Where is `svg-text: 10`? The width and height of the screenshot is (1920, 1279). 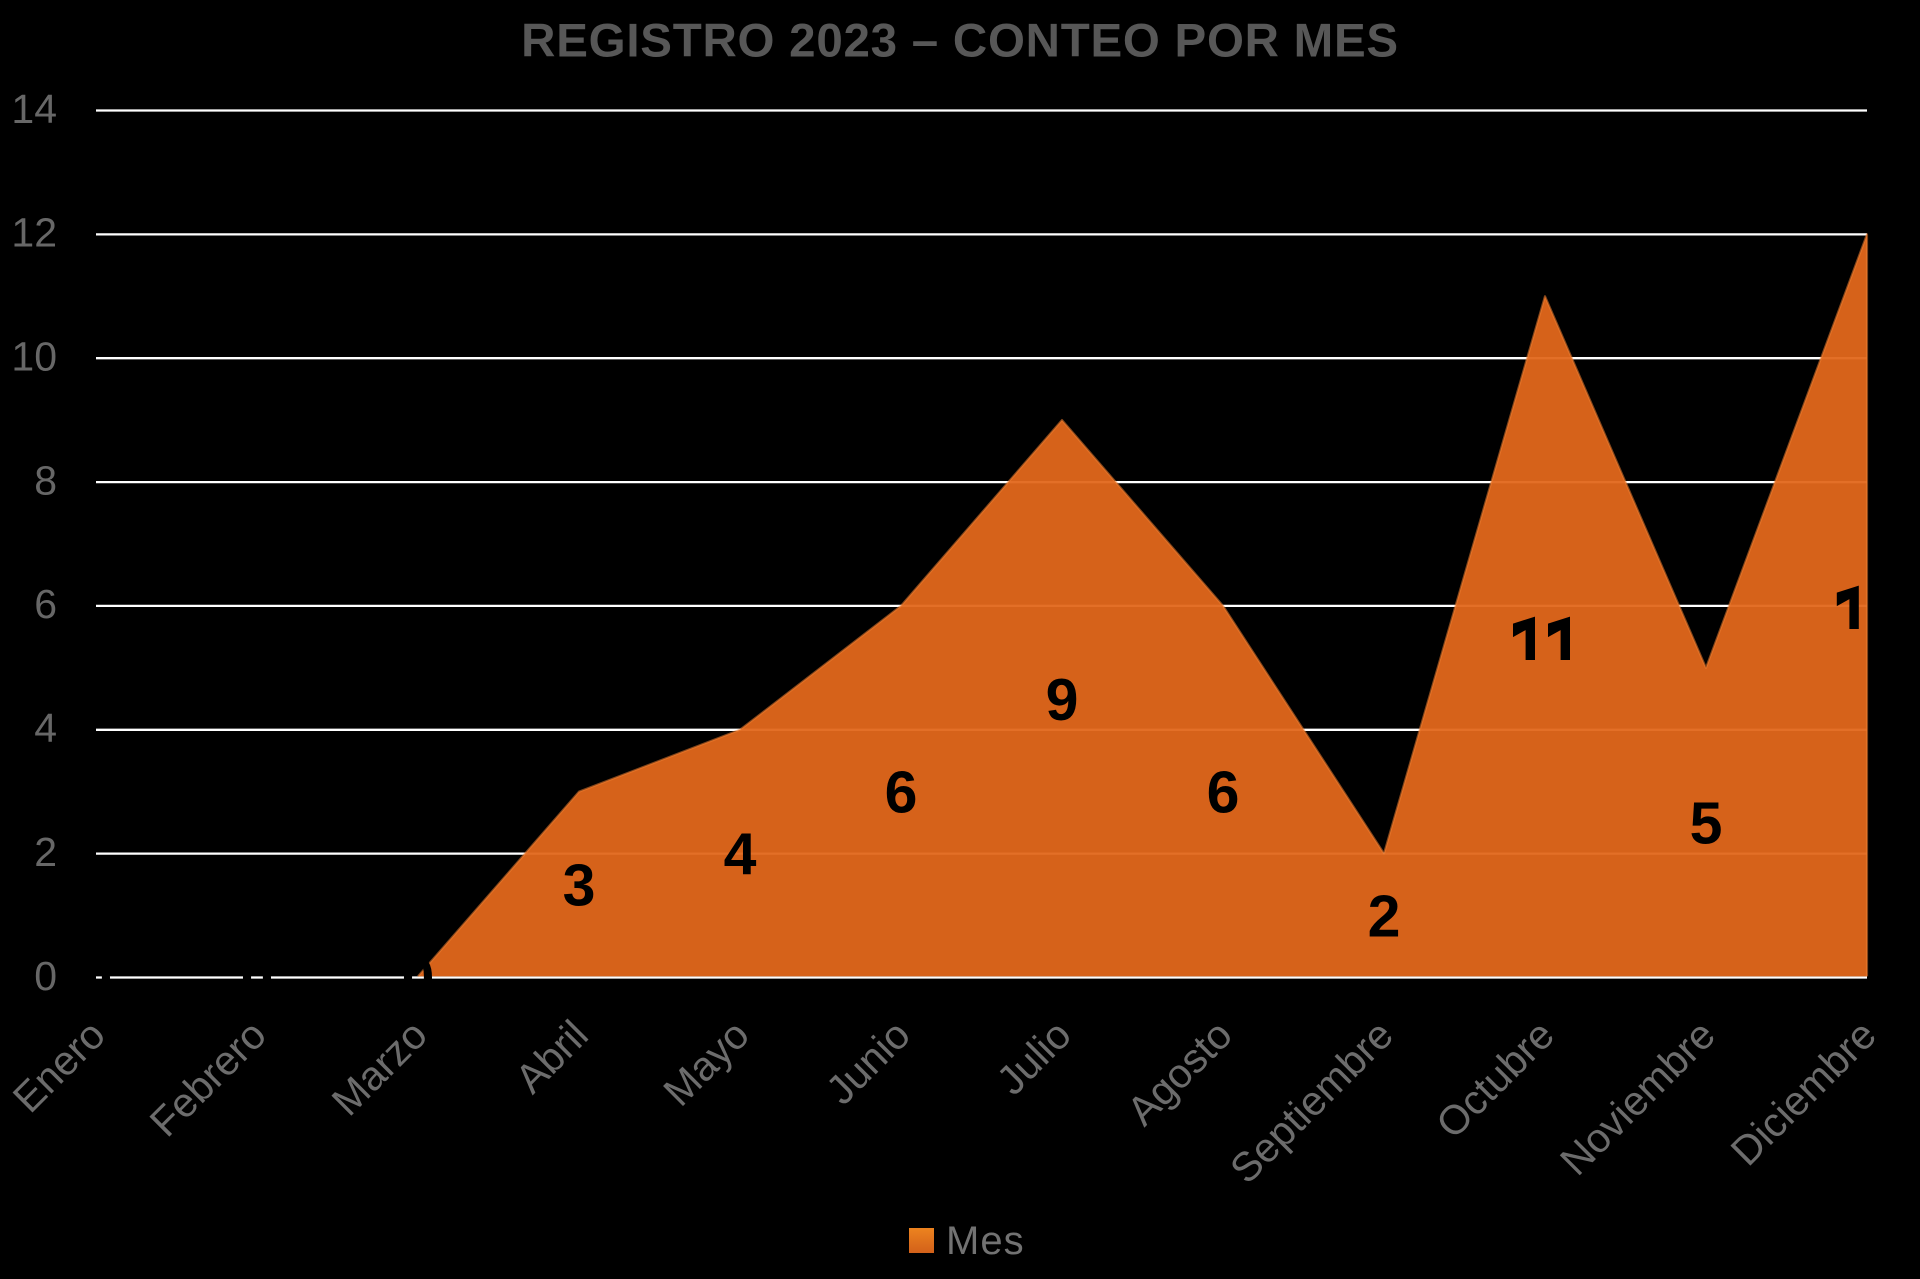
svg-text: 10 is located at coordinates (34, 357).